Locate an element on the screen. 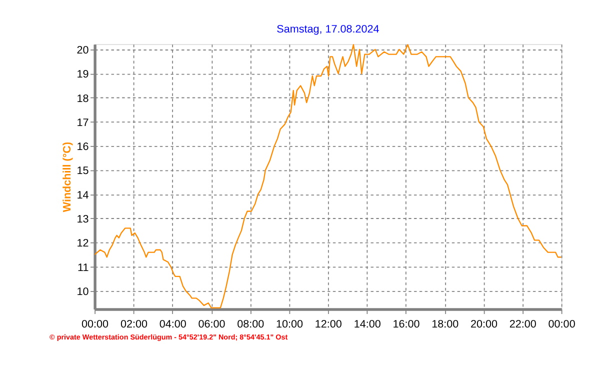 The image size is (592, 384). y-tick-label: 10 is located at coordinates (82, 292).